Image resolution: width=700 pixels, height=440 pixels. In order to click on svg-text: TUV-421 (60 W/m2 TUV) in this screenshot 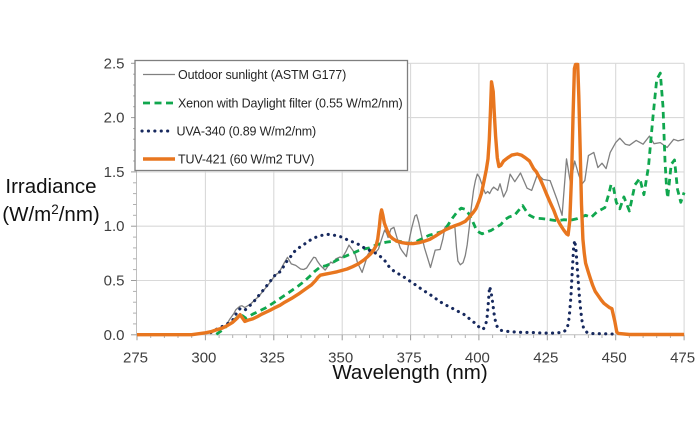, I will do `click(246, 160)`.